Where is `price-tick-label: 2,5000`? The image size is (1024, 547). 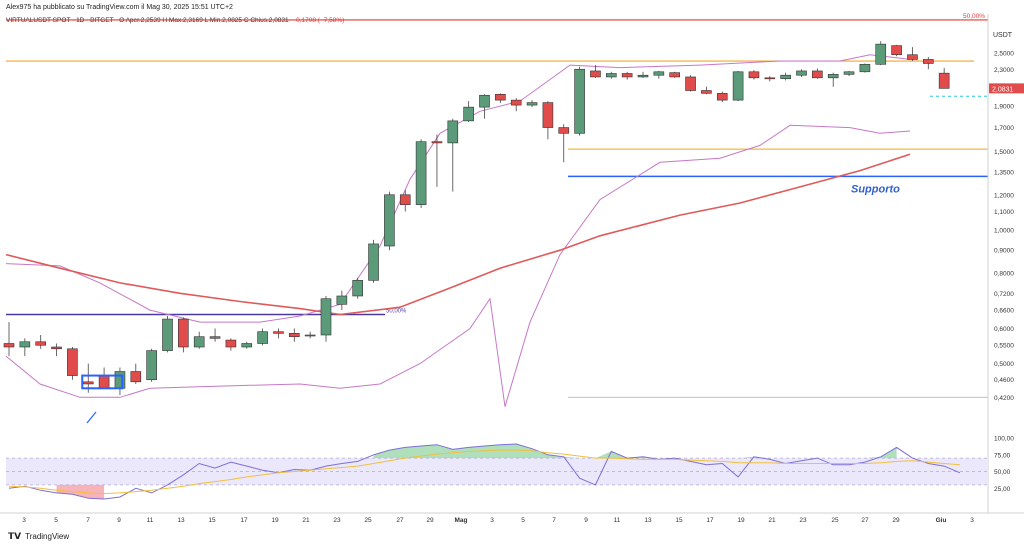 price-tick-label: 2,5000 is located at coordinates (1004, 54).